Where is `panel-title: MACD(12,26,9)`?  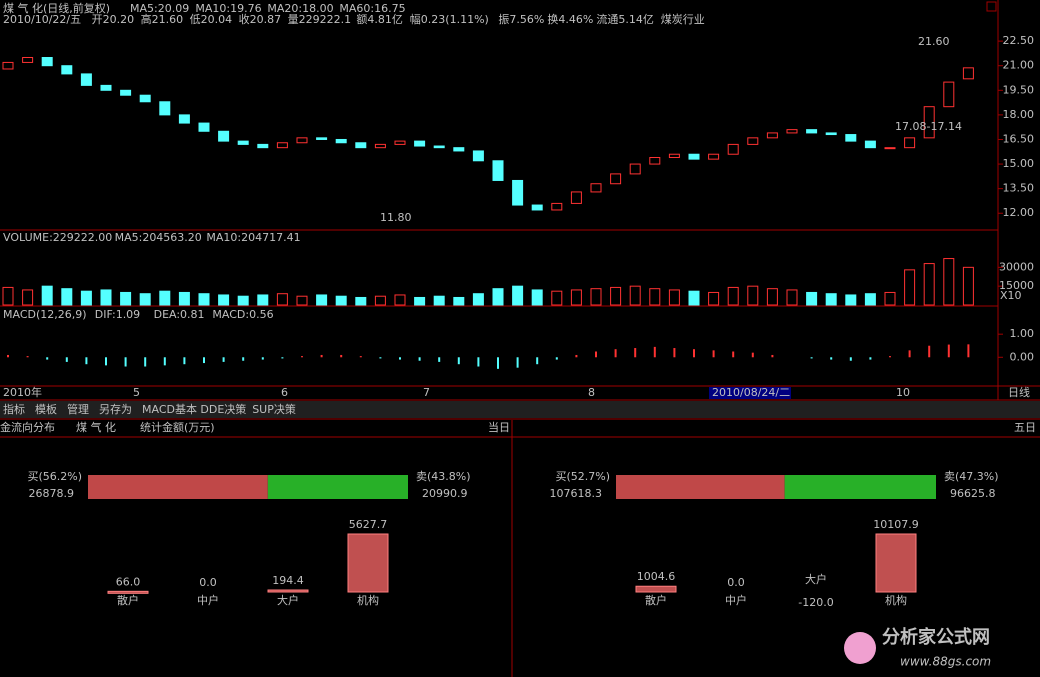
panel-title: MACD(12,26,9) is located at coordinates (45, 314).